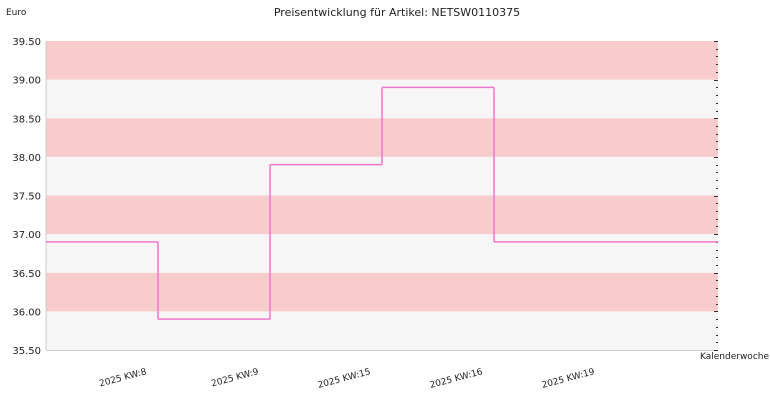 The image size is (770, 404). I want to click on y-tick-label: 39.50, so click(26, 42).